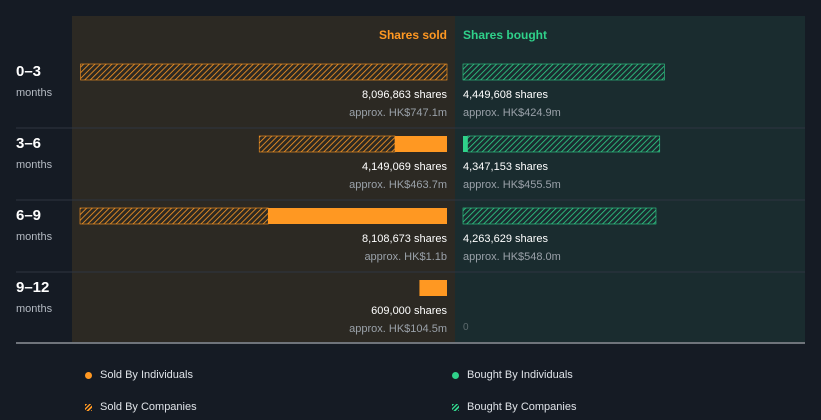  I want to click on bought-shares-label: 4,263,629 shares, so click(506, 239).